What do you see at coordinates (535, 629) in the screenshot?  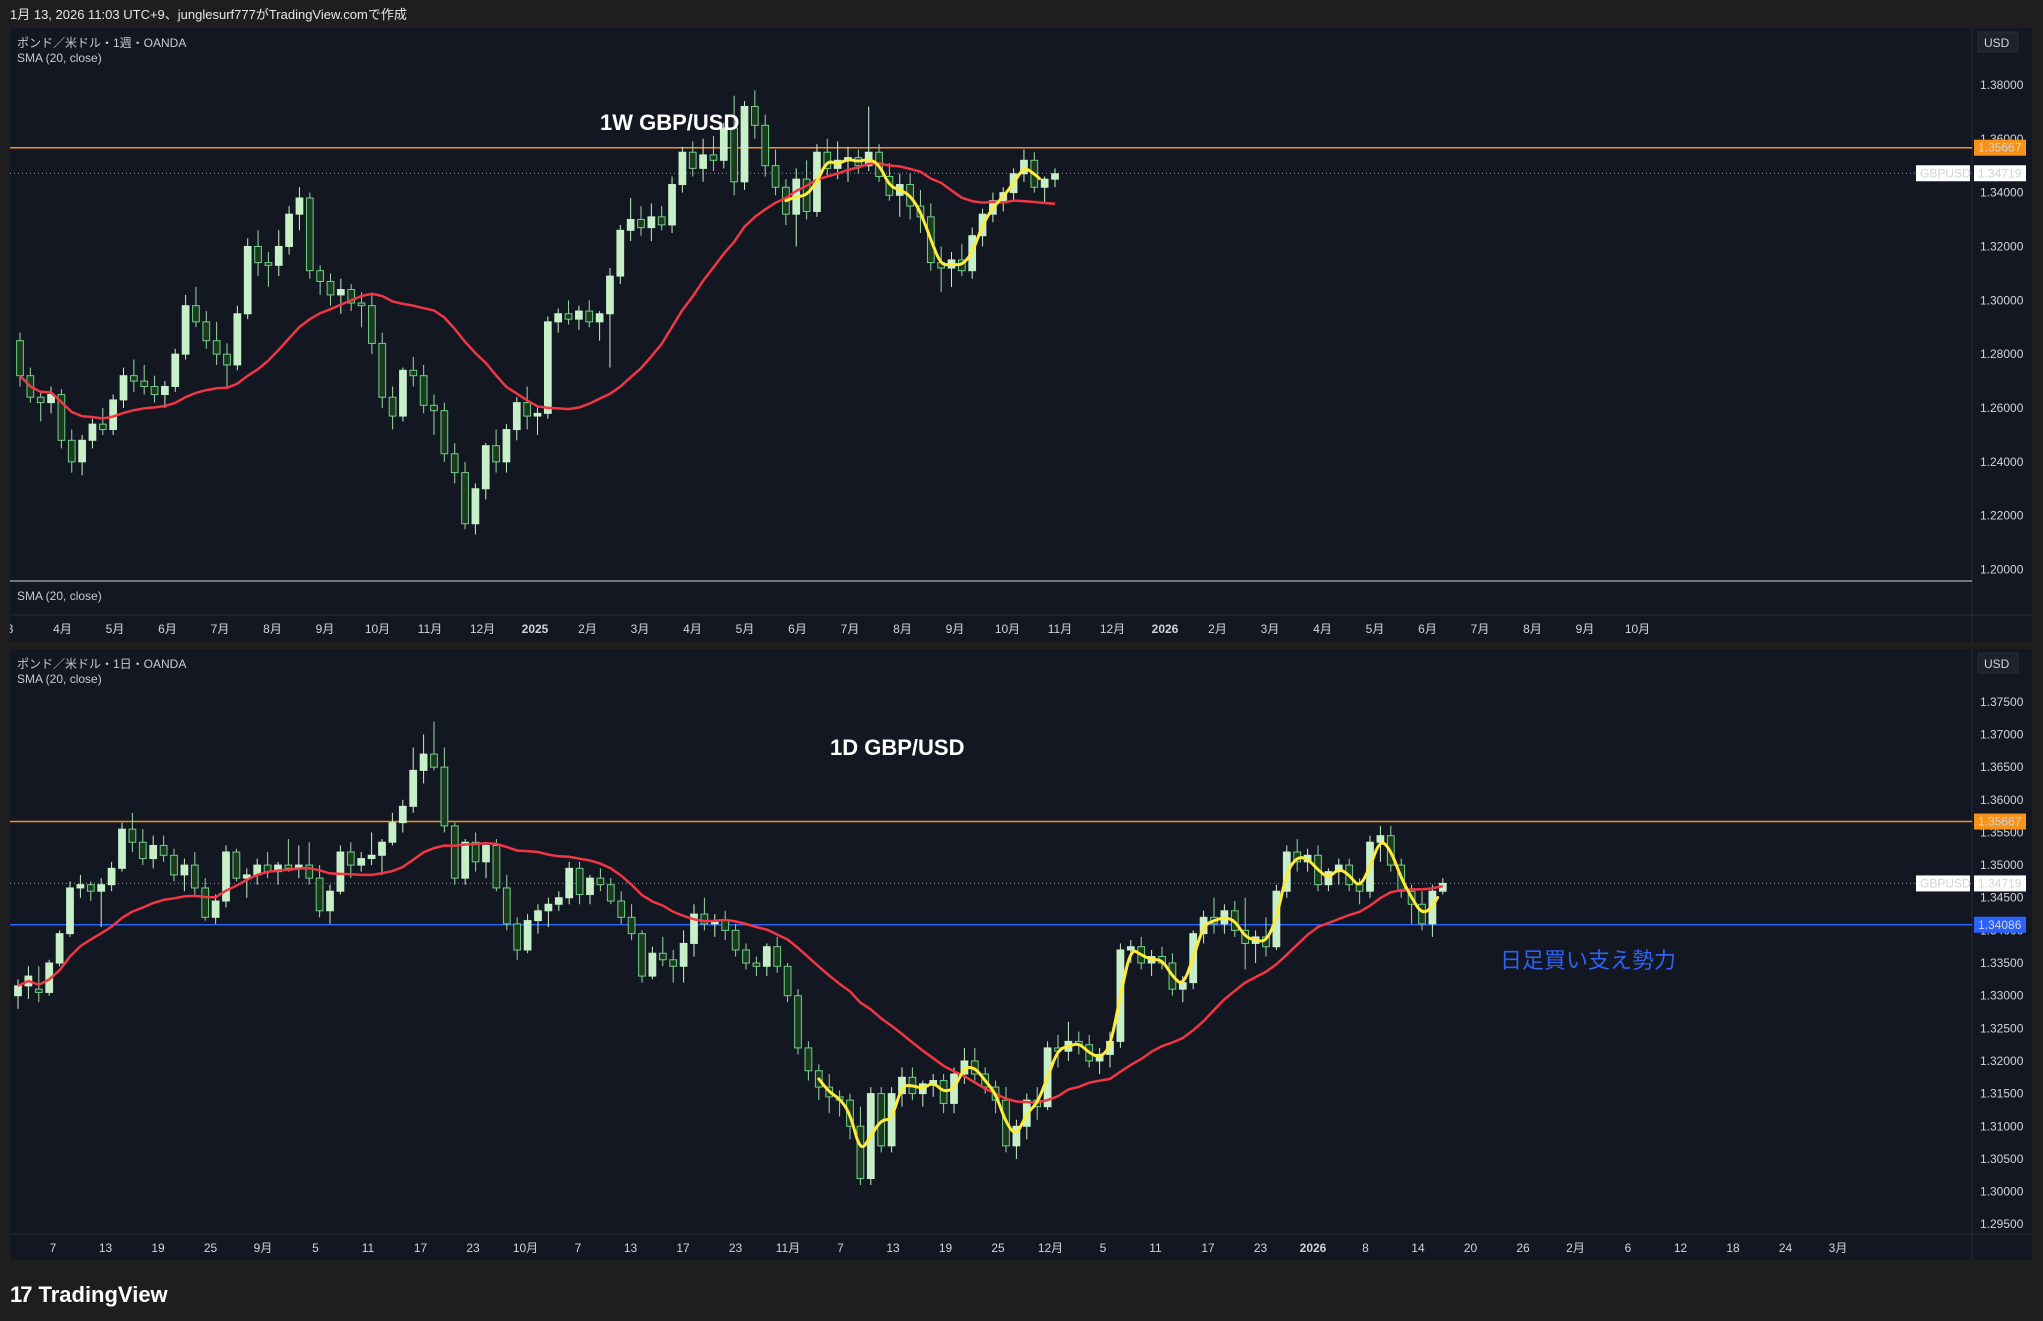 I see `time-tick-label: 2025` at bounding box center [535, 629].